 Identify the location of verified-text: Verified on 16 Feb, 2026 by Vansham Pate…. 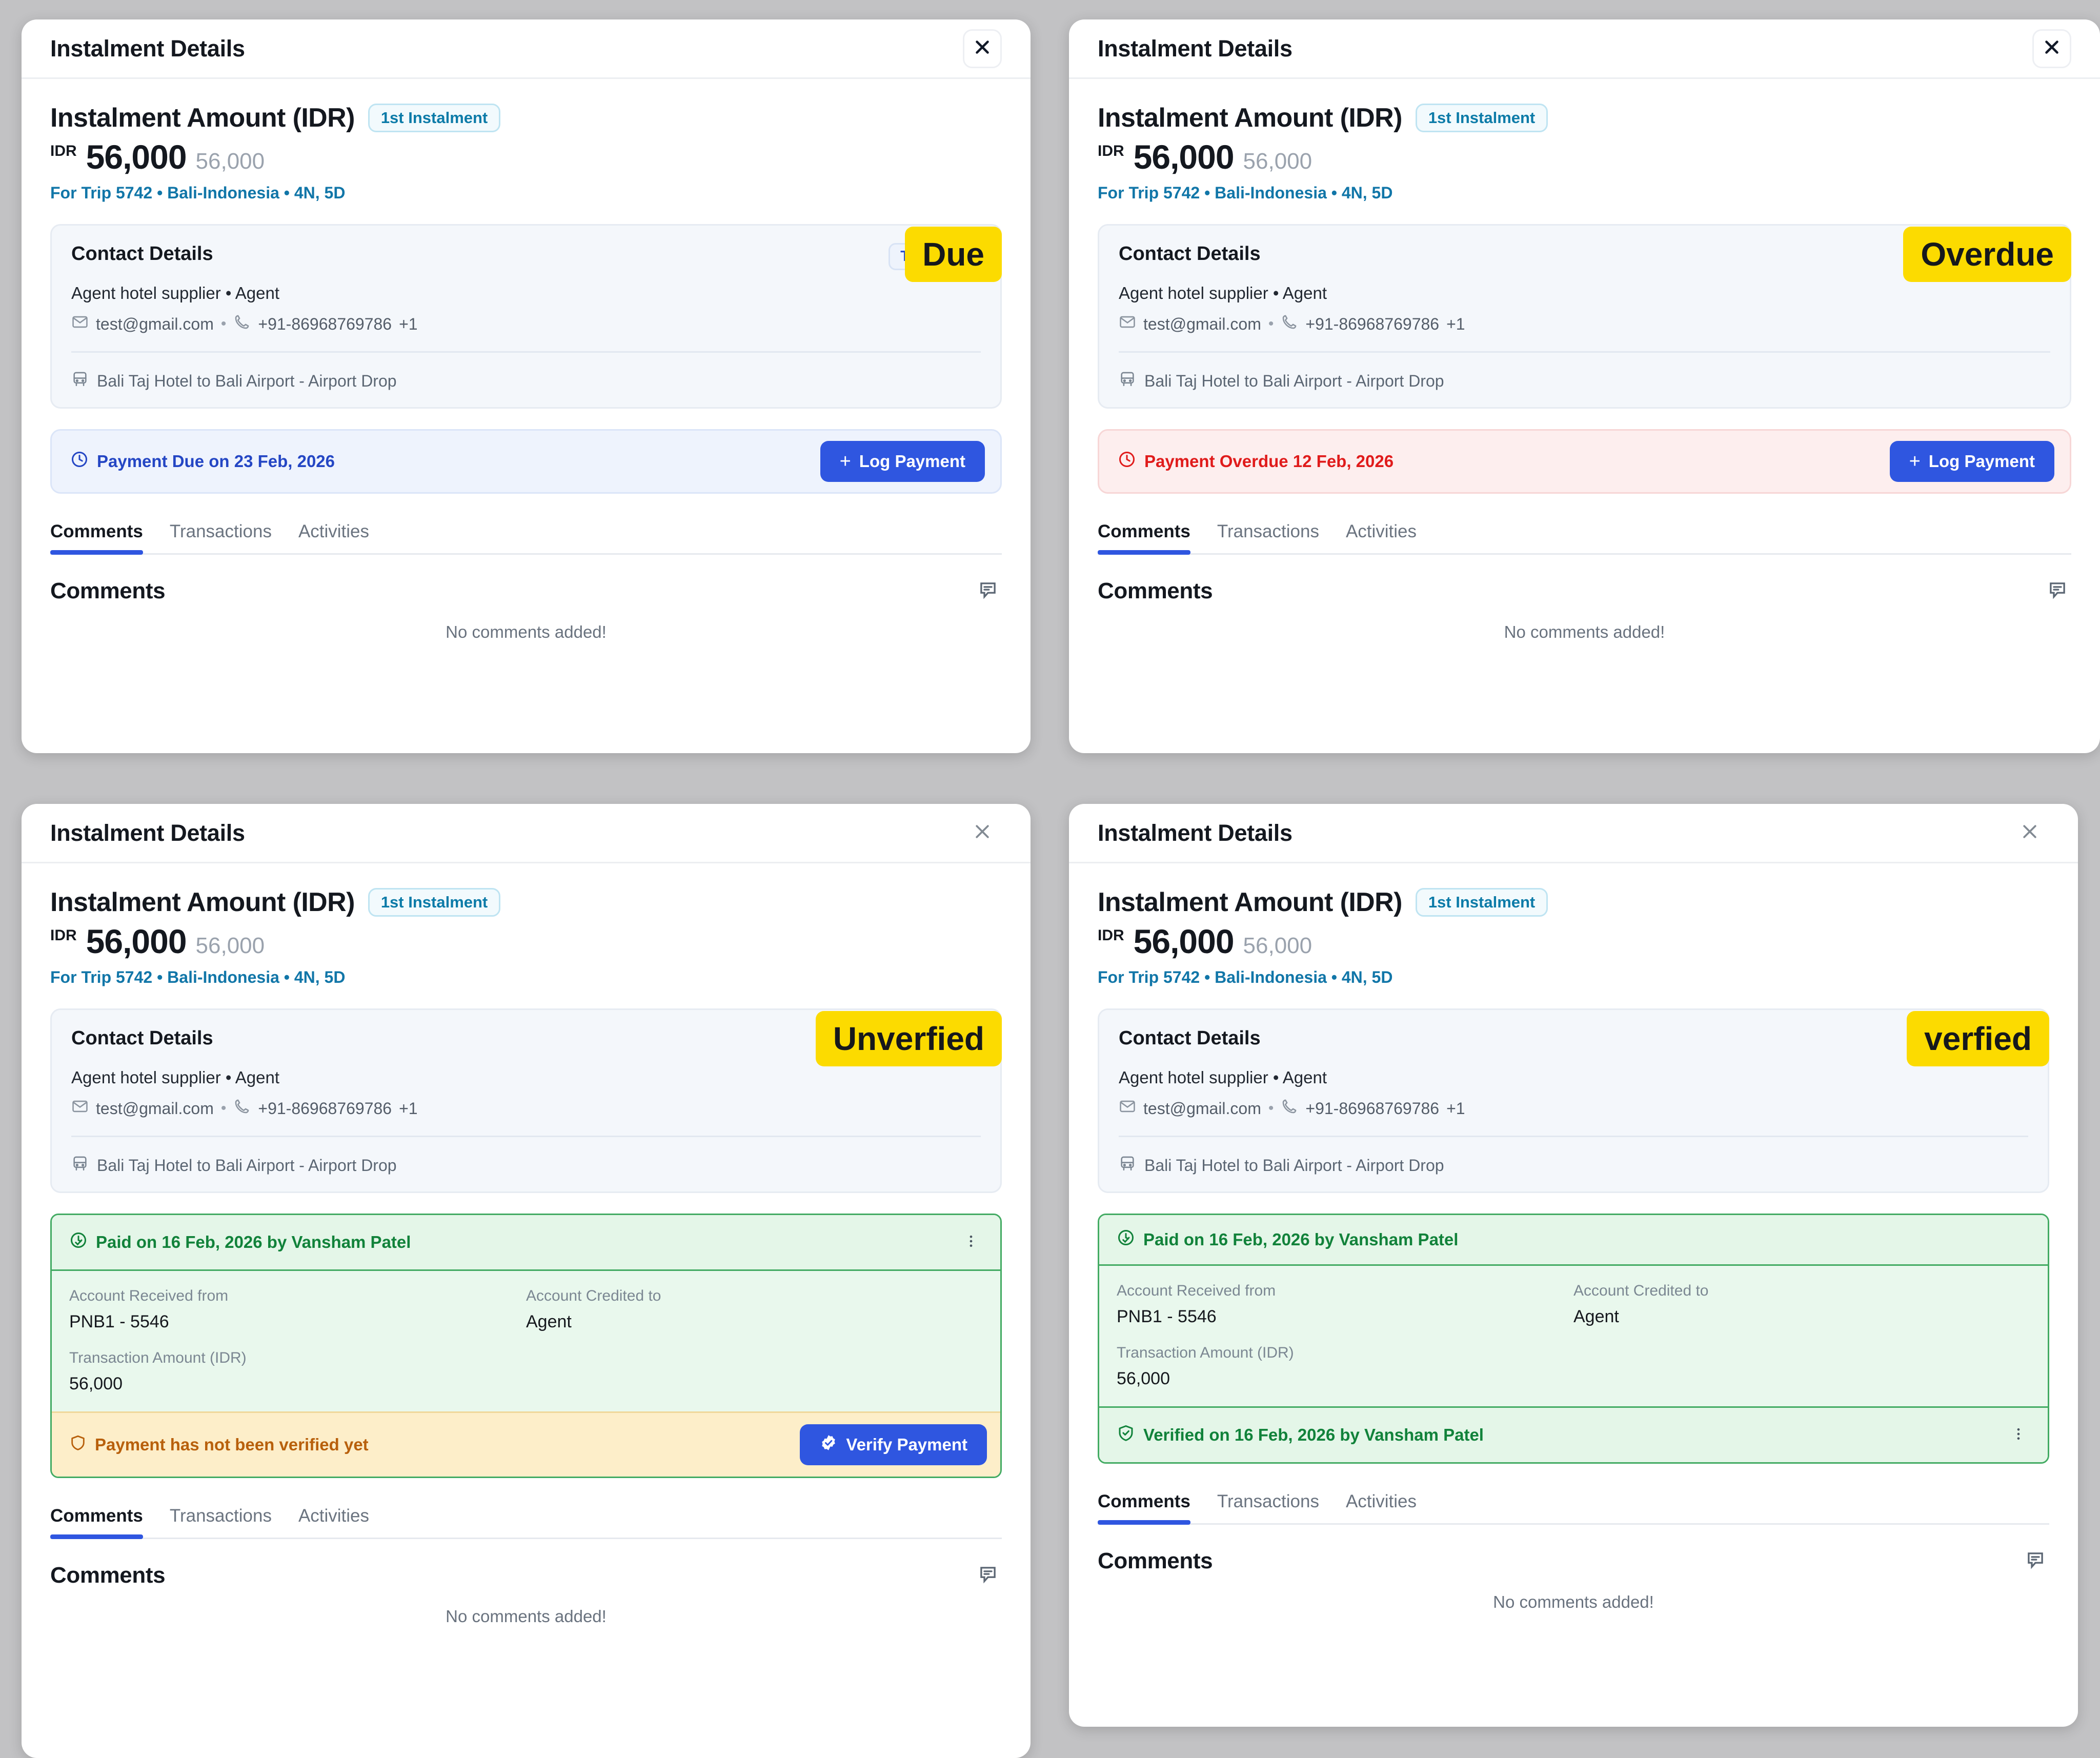
(1313, 1434).